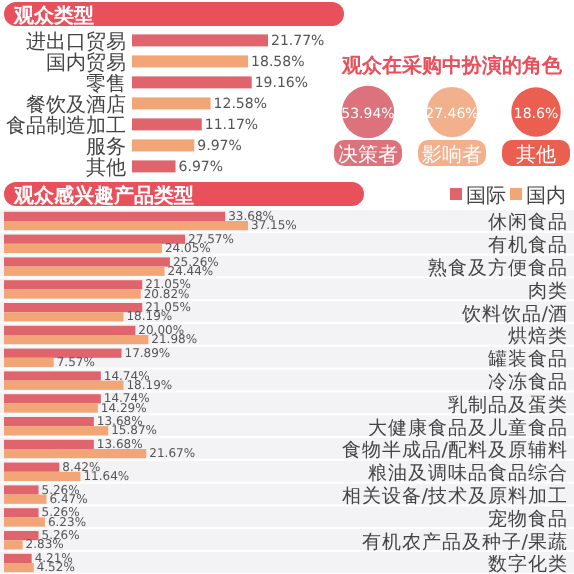 The height and width of the screenshot is (574, 574). Describe the element at coordinates (528, 382) in the screenshot. I see `y-tick-label: 冷冻食品` at that location.